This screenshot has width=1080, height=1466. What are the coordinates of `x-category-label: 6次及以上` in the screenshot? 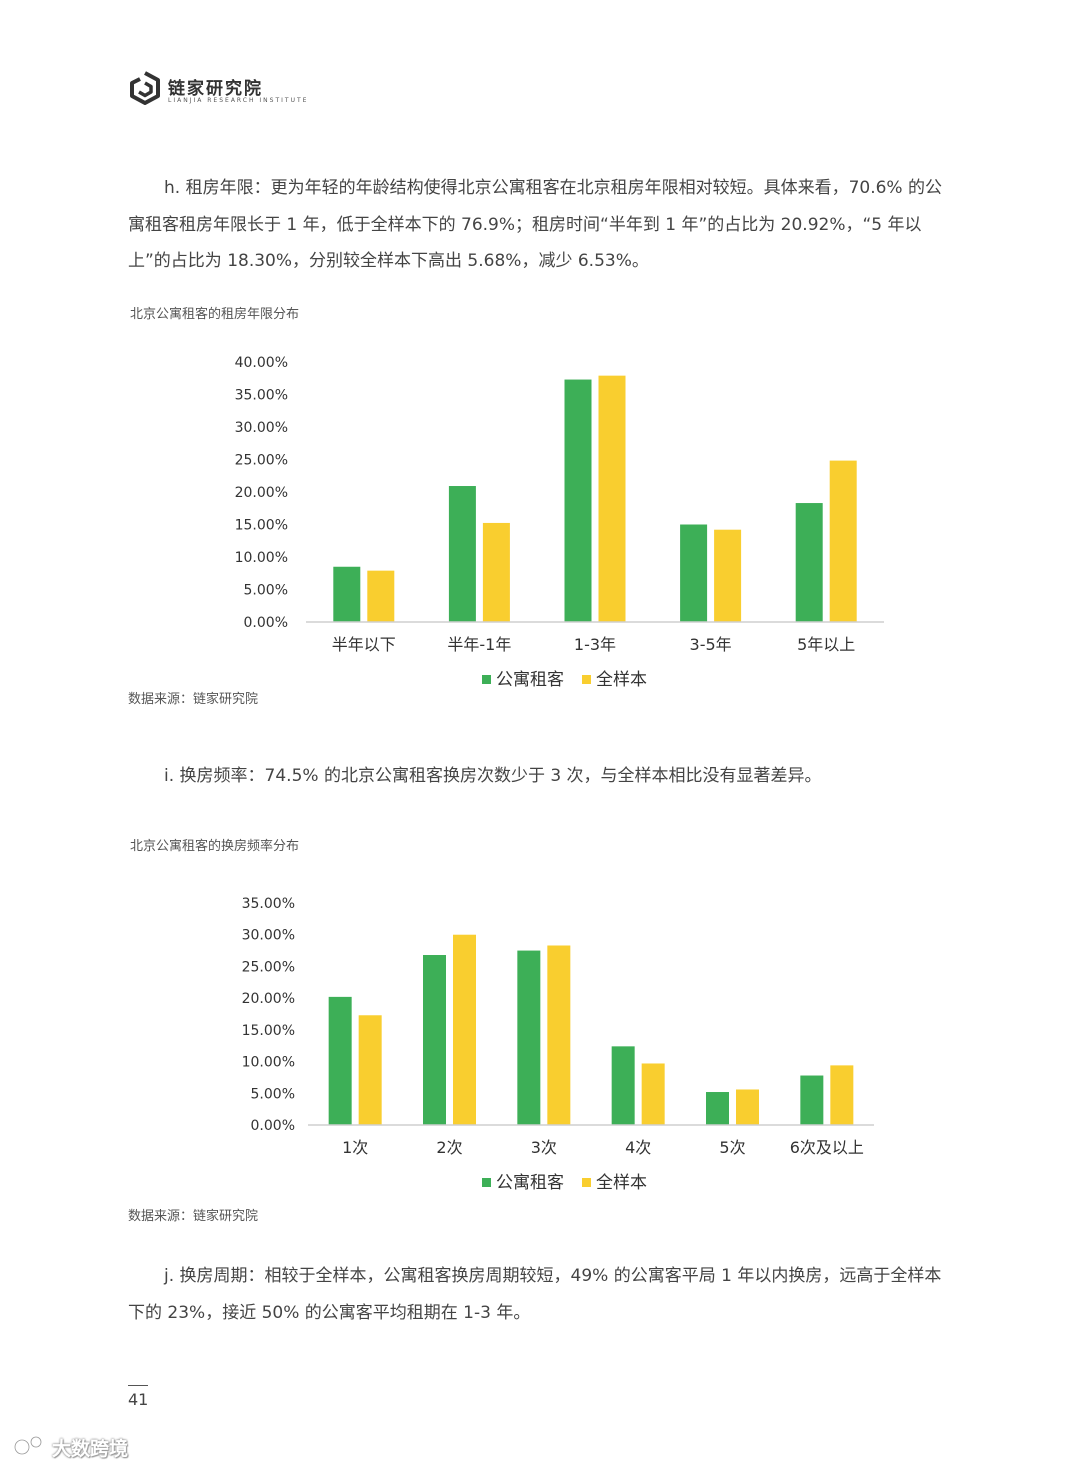 It's located at (827, 1147).